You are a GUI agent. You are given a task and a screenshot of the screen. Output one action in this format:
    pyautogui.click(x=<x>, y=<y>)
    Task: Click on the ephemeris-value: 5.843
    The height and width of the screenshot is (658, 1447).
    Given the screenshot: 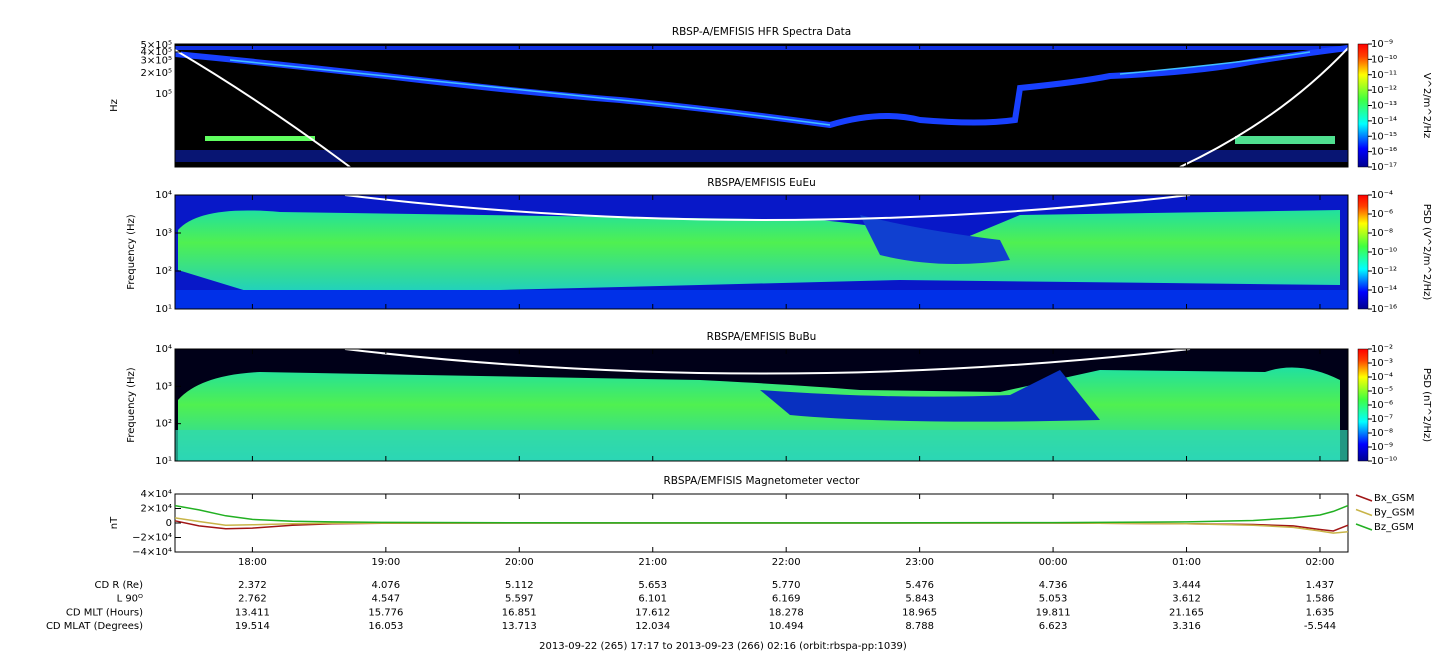 What is the action you would take?
    pyautogui.click(x=919, y=599)
    